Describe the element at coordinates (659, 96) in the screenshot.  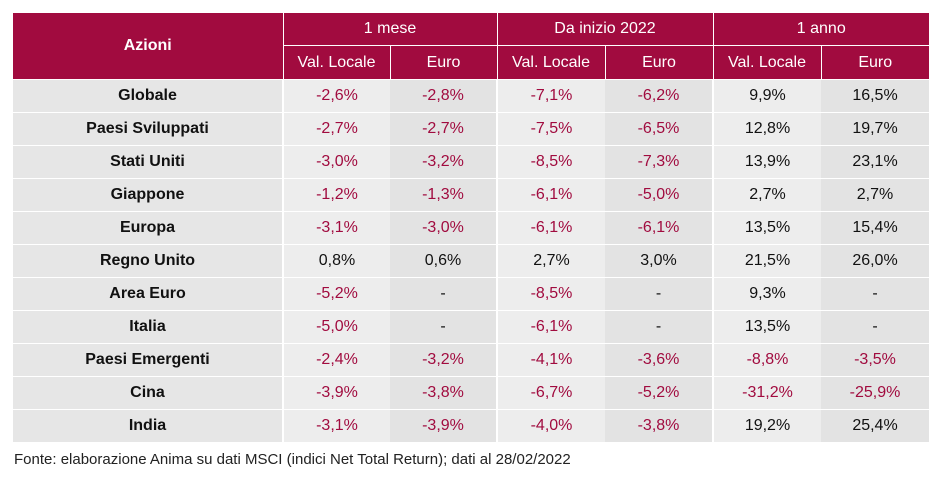
I see `value-cell: -6,2%` at that location.